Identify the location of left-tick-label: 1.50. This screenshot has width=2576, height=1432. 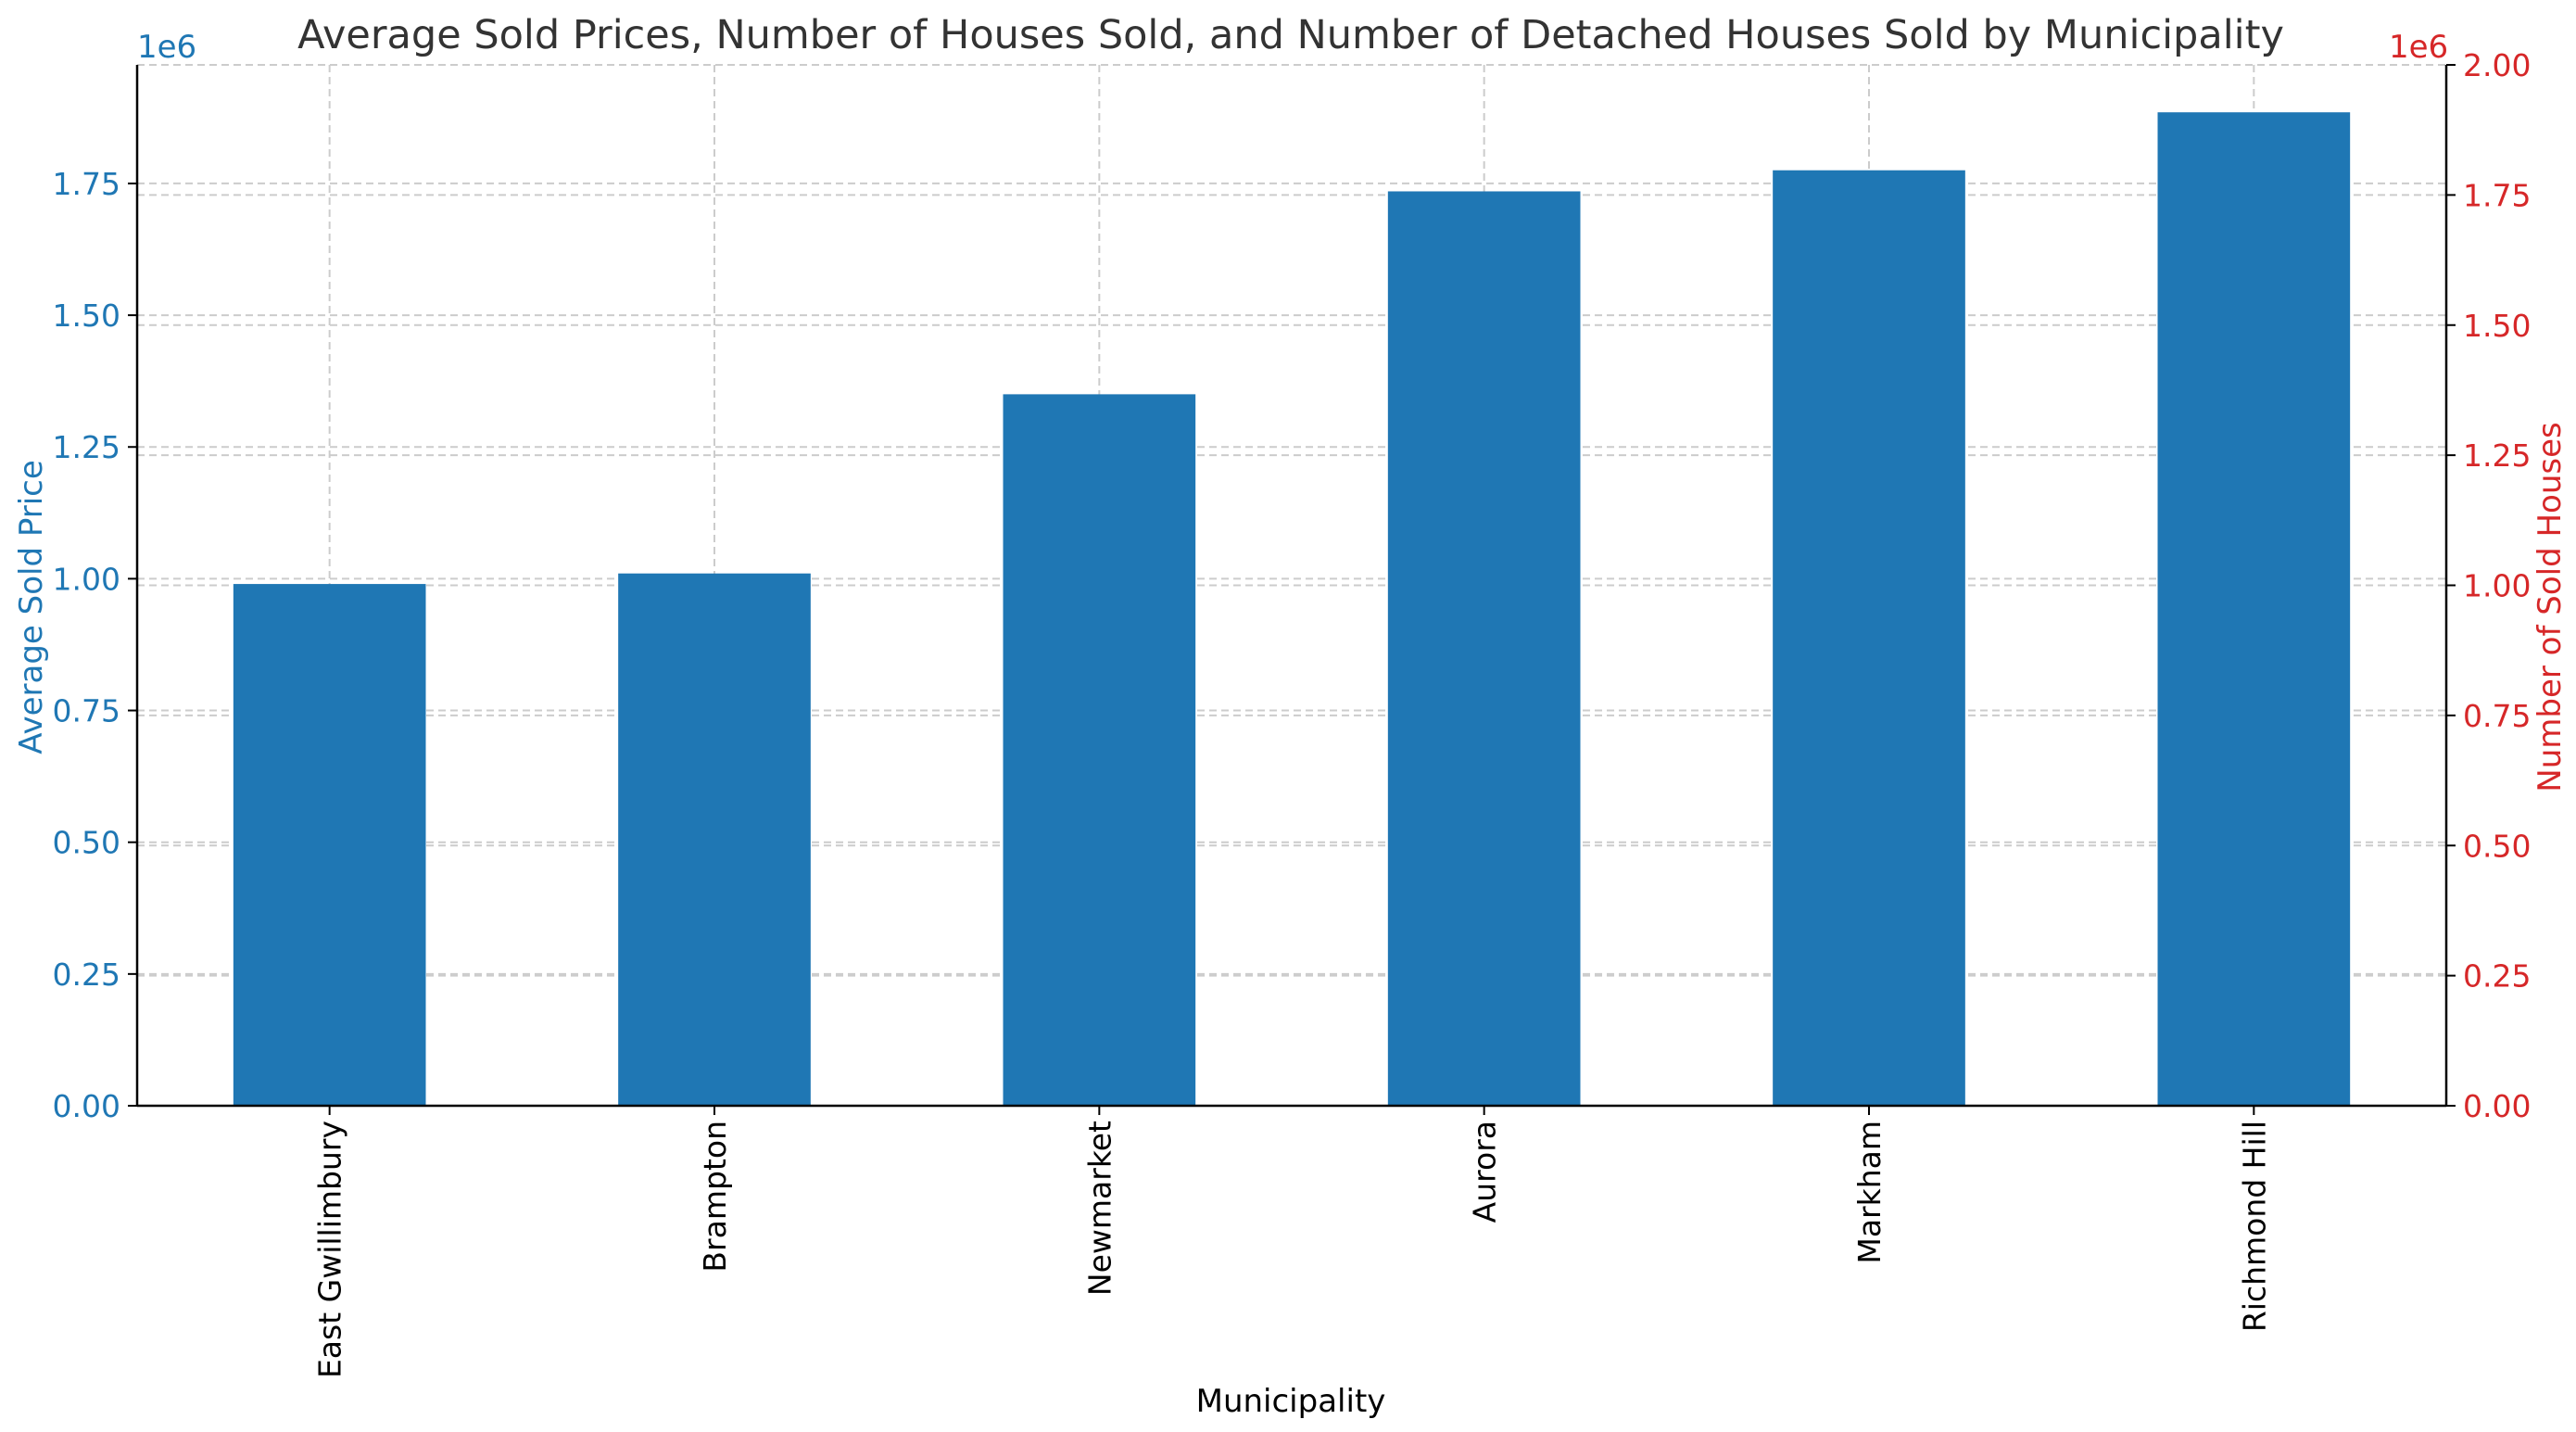
(86, 316).